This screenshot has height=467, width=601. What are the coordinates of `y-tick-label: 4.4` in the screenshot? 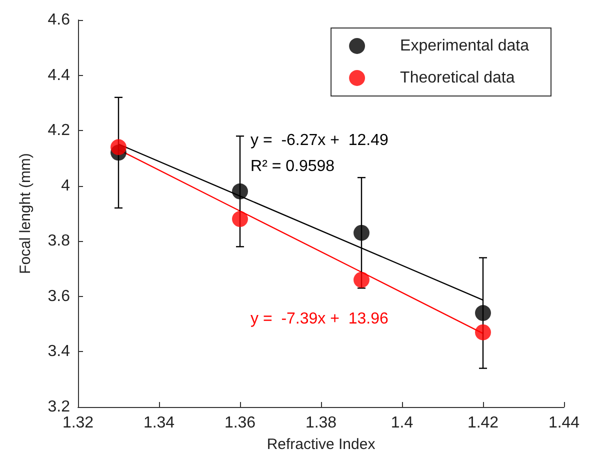 It's located at (59, 75).